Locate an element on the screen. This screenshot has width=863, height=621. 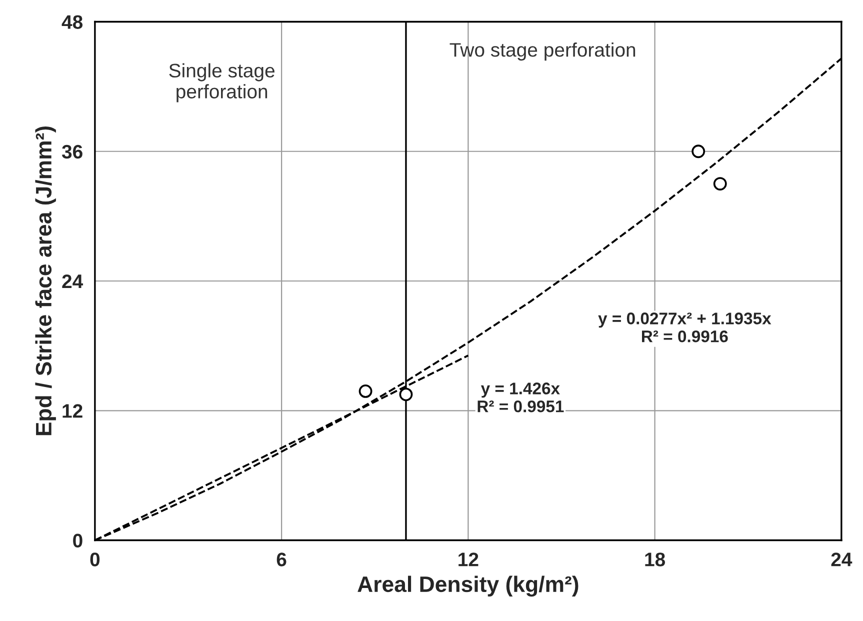
x-tick-label: 0 is located at coordinates (95, 559).